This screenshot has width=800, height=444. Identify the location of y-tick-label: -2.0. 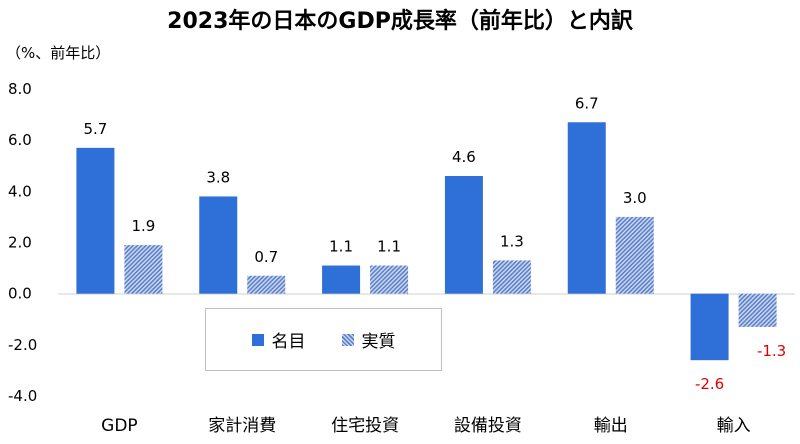
(22, 345).